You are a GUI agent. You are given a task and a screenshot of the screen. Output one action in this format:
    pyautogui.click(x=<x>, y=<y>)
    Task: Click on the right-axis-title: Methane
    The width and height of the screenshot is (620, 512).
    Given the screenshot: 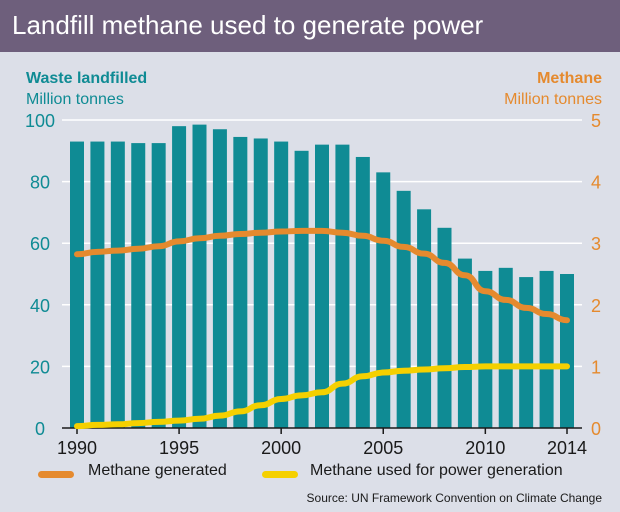 What is the action you would take?
    pyautogui.click(x=569, y=78)
    